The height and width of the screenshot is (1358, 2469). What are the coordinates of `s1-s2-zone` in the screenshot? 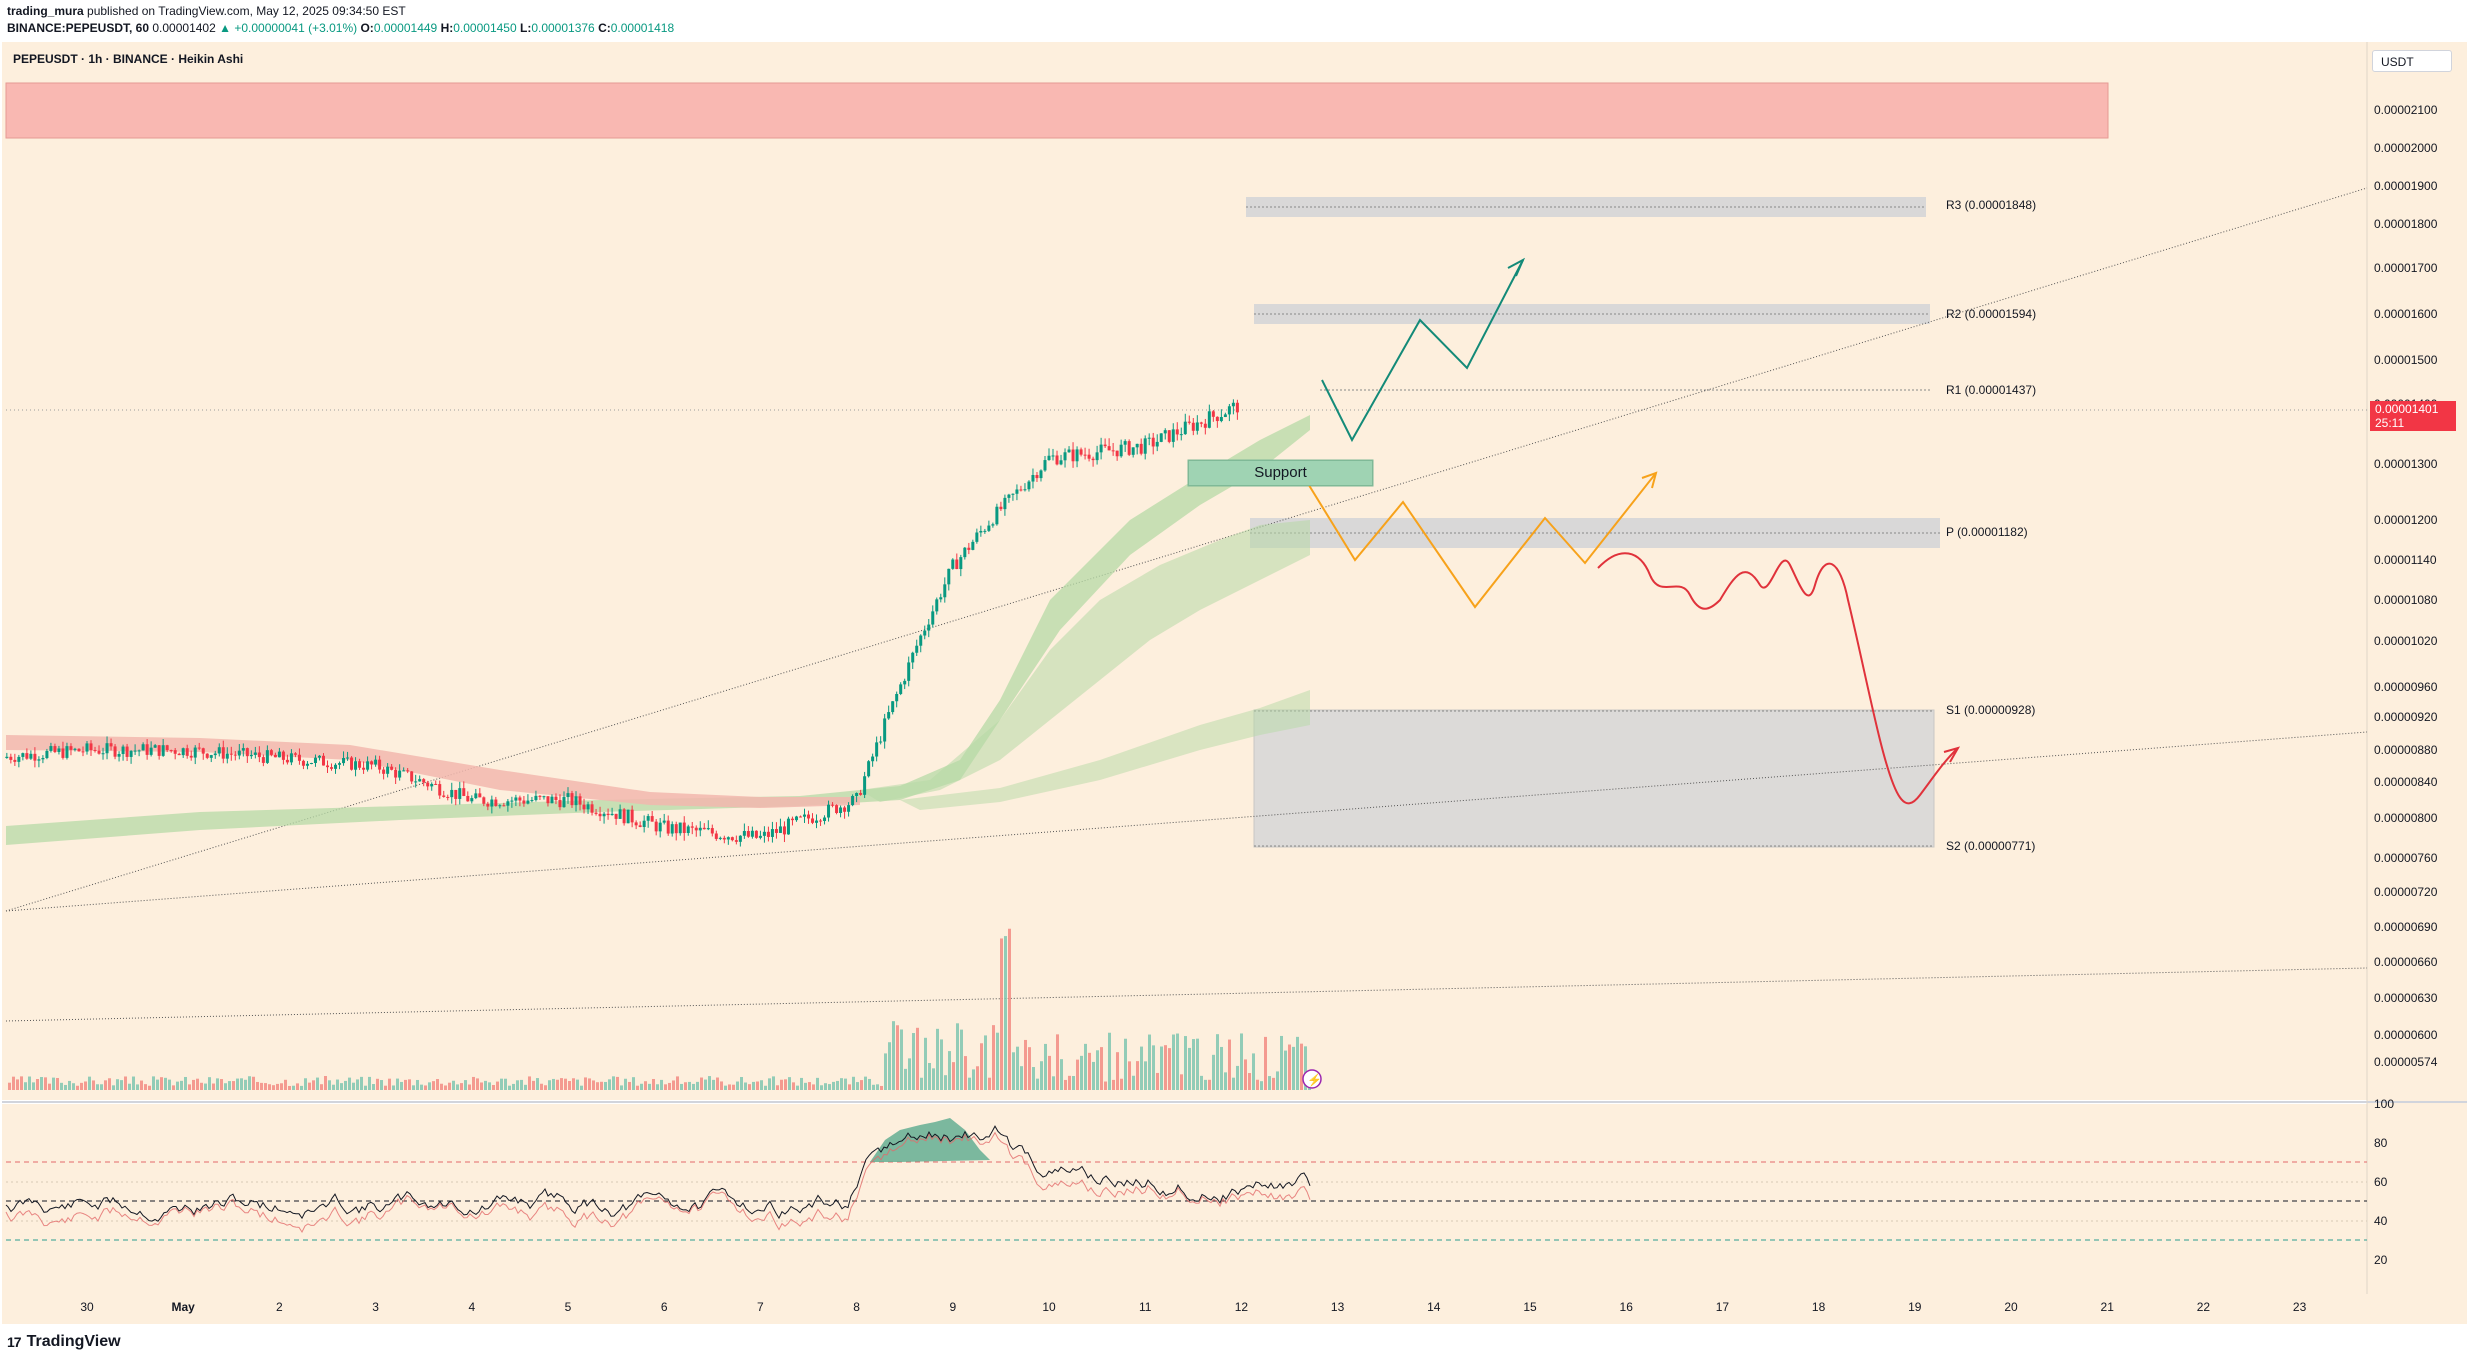 It's located at (1594, 778).